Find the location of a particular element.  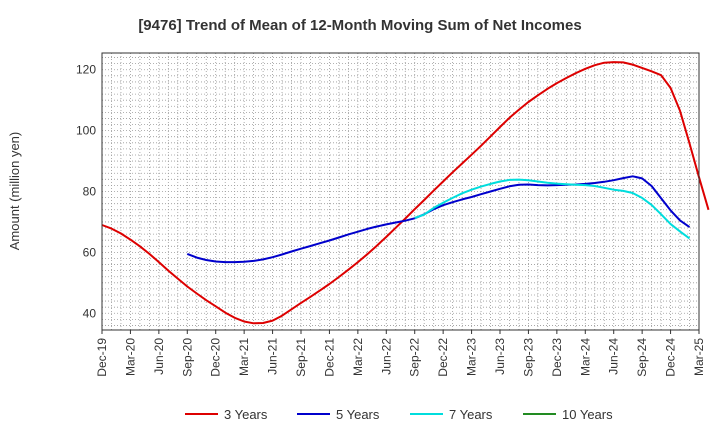

x-tick-label: Jun-20 is located at coordinates (159, 356).